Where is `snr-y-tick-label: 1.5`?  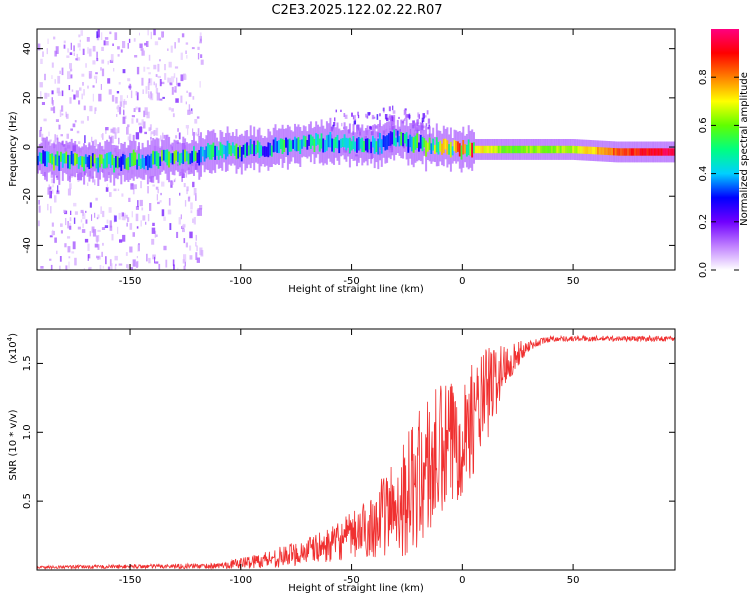
snr-y-tick-label: 1.5 is located at coordinates (27, 363).